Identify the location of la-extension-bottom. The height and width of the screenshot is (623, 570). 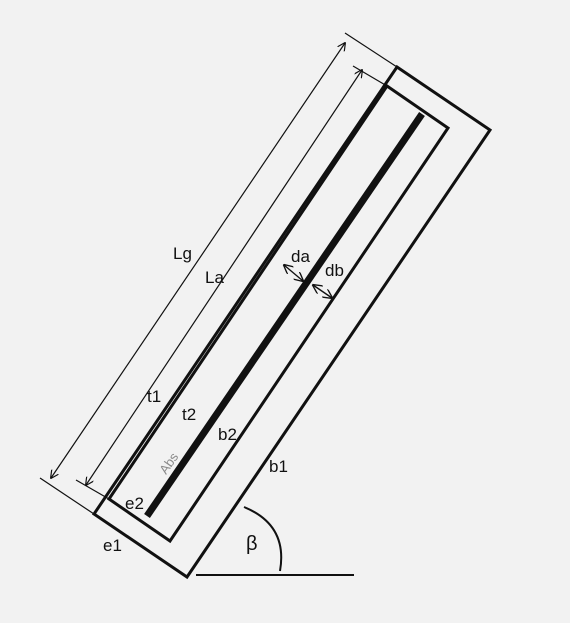
(92, 489).